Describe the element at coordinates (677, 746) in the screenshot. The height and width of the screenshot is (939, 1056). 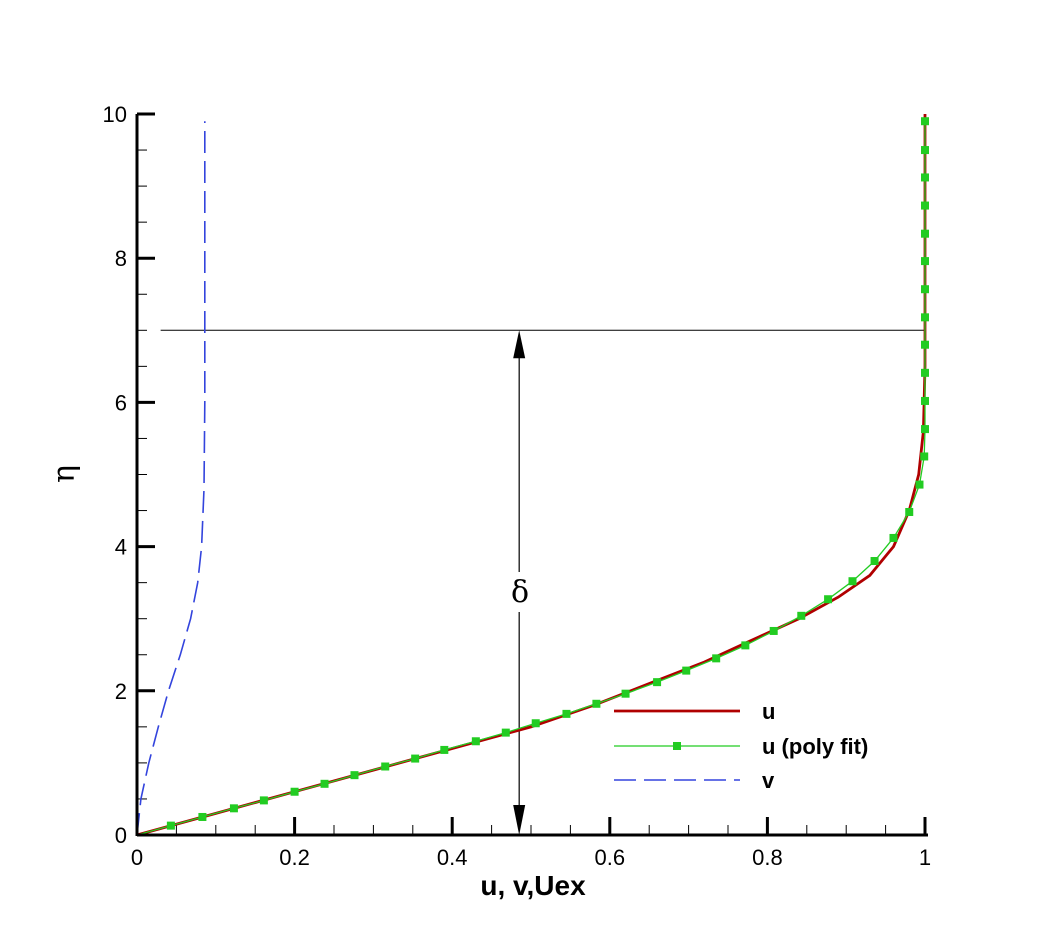
I see `legend-marker` at that location.